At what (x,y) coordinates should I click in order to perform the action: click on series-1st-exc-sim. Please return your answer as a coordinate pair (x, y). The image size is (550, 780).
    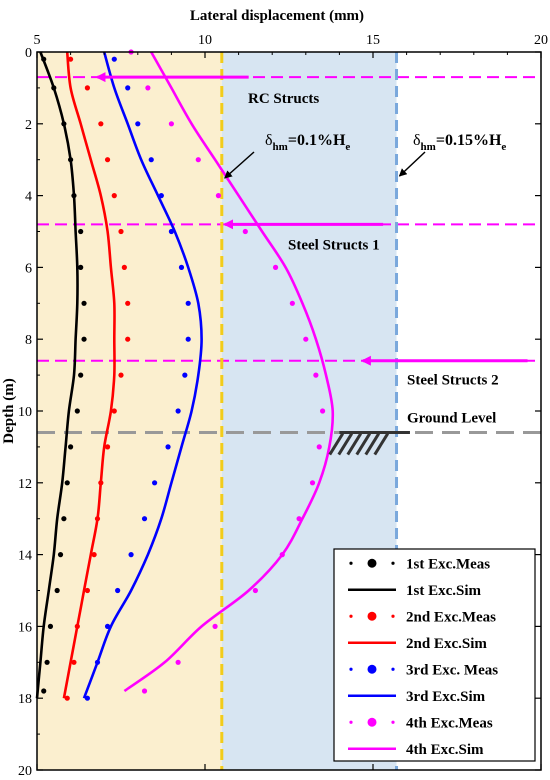
    Looking at the image, I should click on (57, 375).